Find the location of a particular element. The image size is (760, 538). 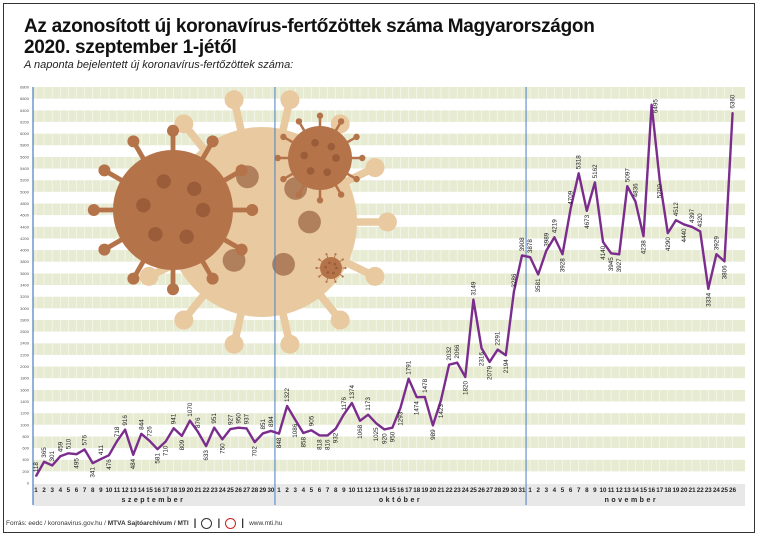

y-tick-label: 200 is located at coordinates (25, 471).